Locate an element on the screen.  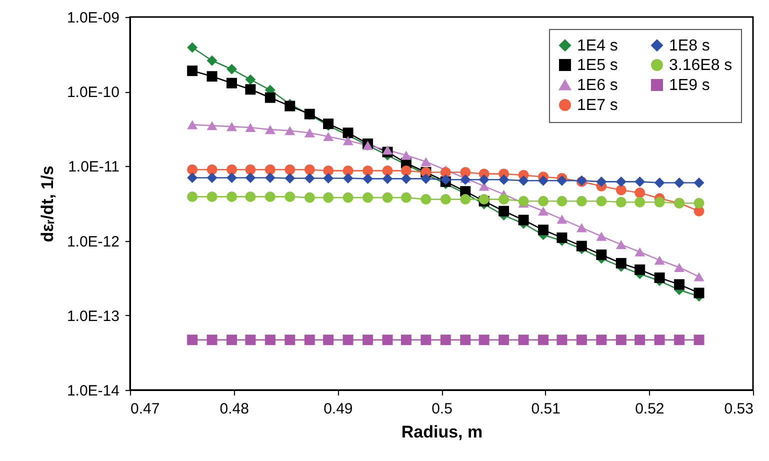
legend-label: 1E9 s is located at coordinates (689, 85).